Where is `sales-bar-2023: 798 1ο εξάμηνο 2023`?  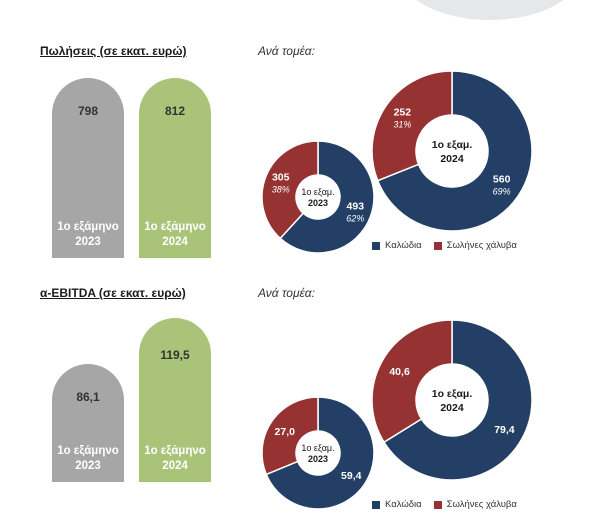
sales-bar-2023: 798 1ο εξάμηνο 2023 is located at coordinates (88, 168).